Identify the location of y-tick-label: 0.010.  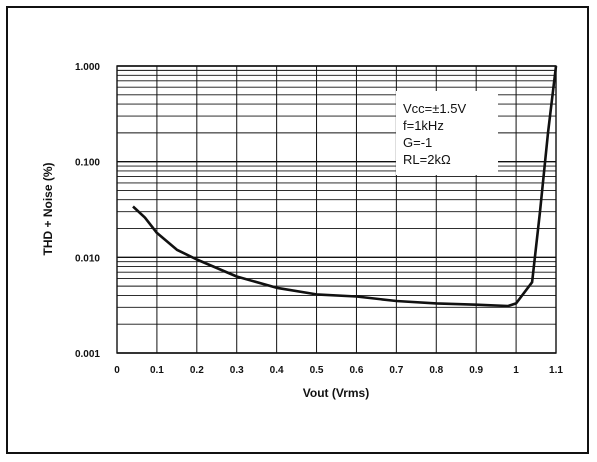
(87, 258).